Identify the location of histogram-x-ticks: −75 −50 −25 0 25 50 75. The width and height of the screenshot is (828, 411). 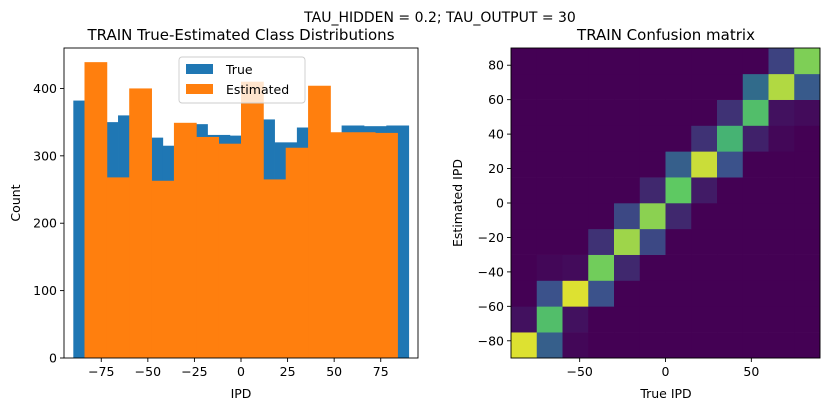
(238, 368).